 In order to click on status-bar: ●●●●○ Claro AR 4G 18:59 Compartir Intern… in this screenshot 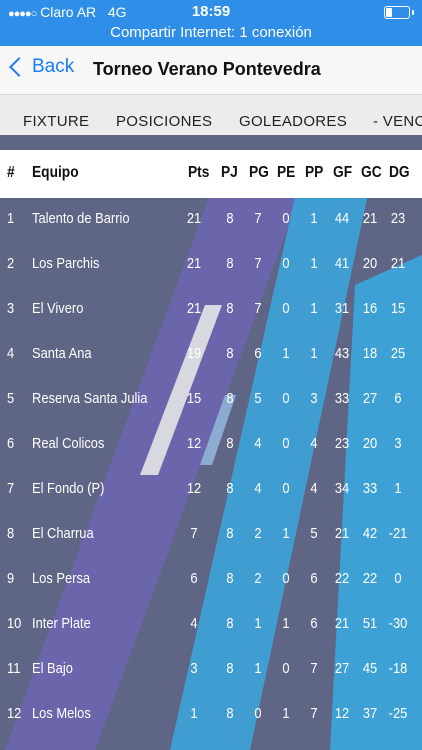, I will do `click(211, 23)`.